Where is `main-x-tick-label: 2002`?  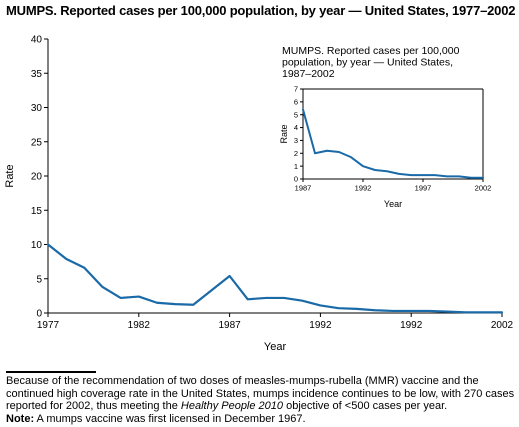
main-x-tick-label: 2002 is located at coordinates (502, 325).